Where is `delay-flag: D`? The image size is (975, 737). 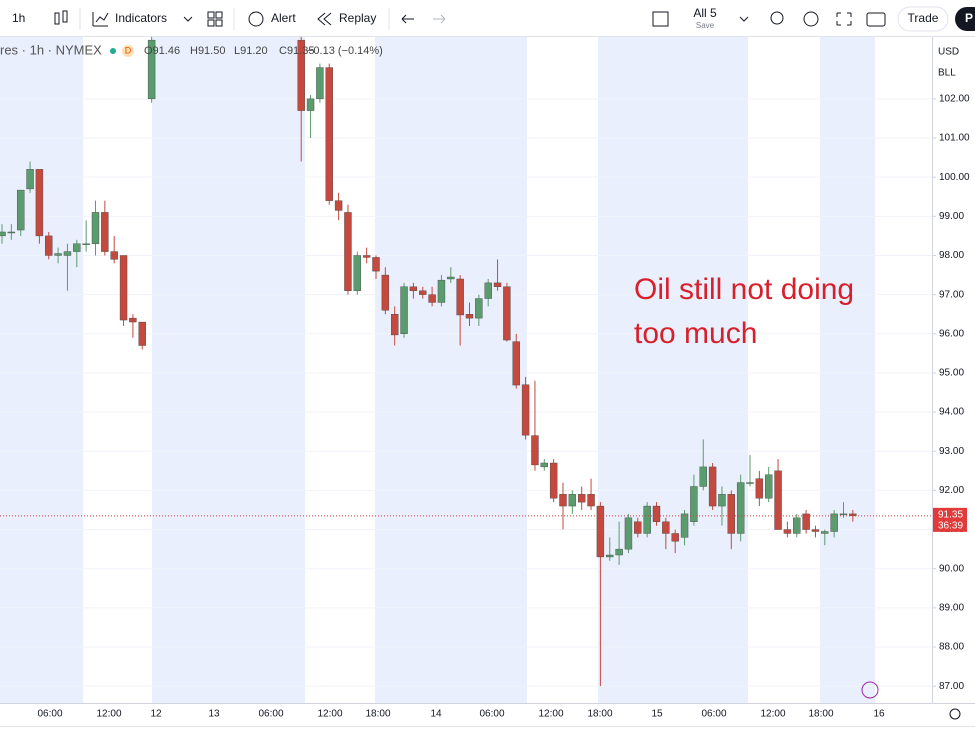
delay-flag: D is located at coordinates (128, 50).